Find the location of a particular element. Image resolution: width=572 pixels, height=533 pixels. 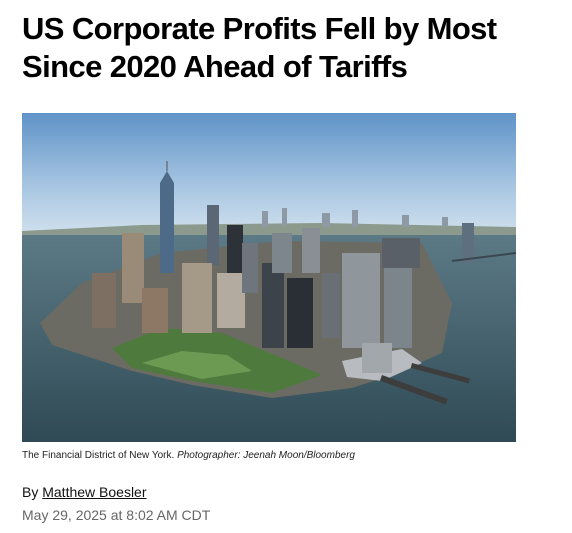

byline: By Matthew Boesler is located at coordinates (84, 492).